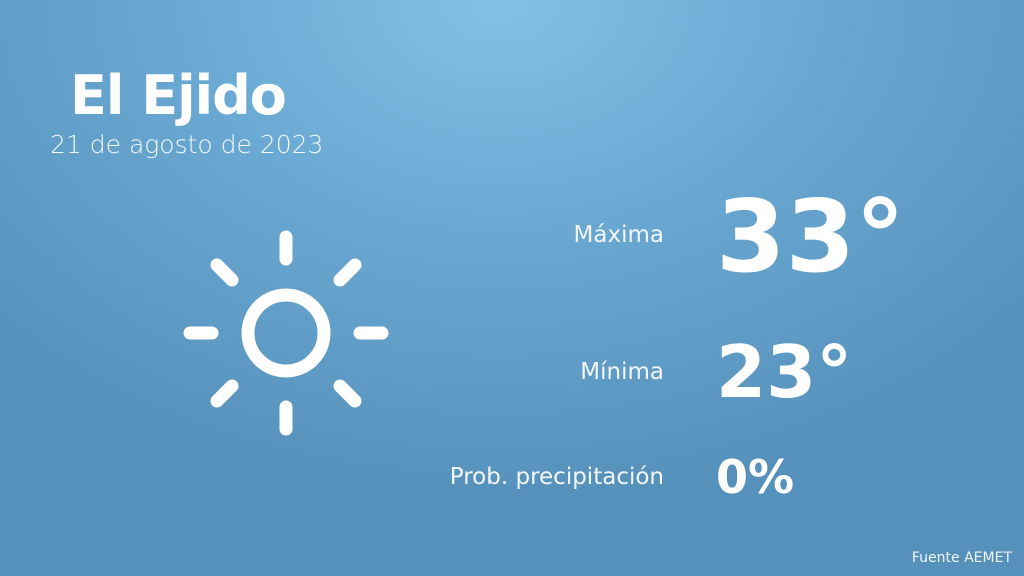  What do you see at coordinates (961, 558) in the screenshot?
I see `source: Fuente AEMET` at bounding box center [961, 558].